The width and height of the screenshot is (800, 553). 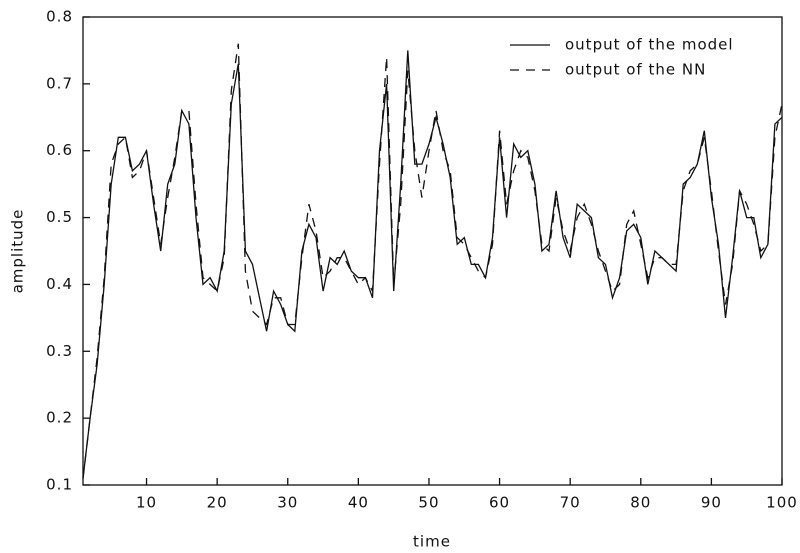 I want to click on y-tick-label: 0.6, so click(x=59, y=150).